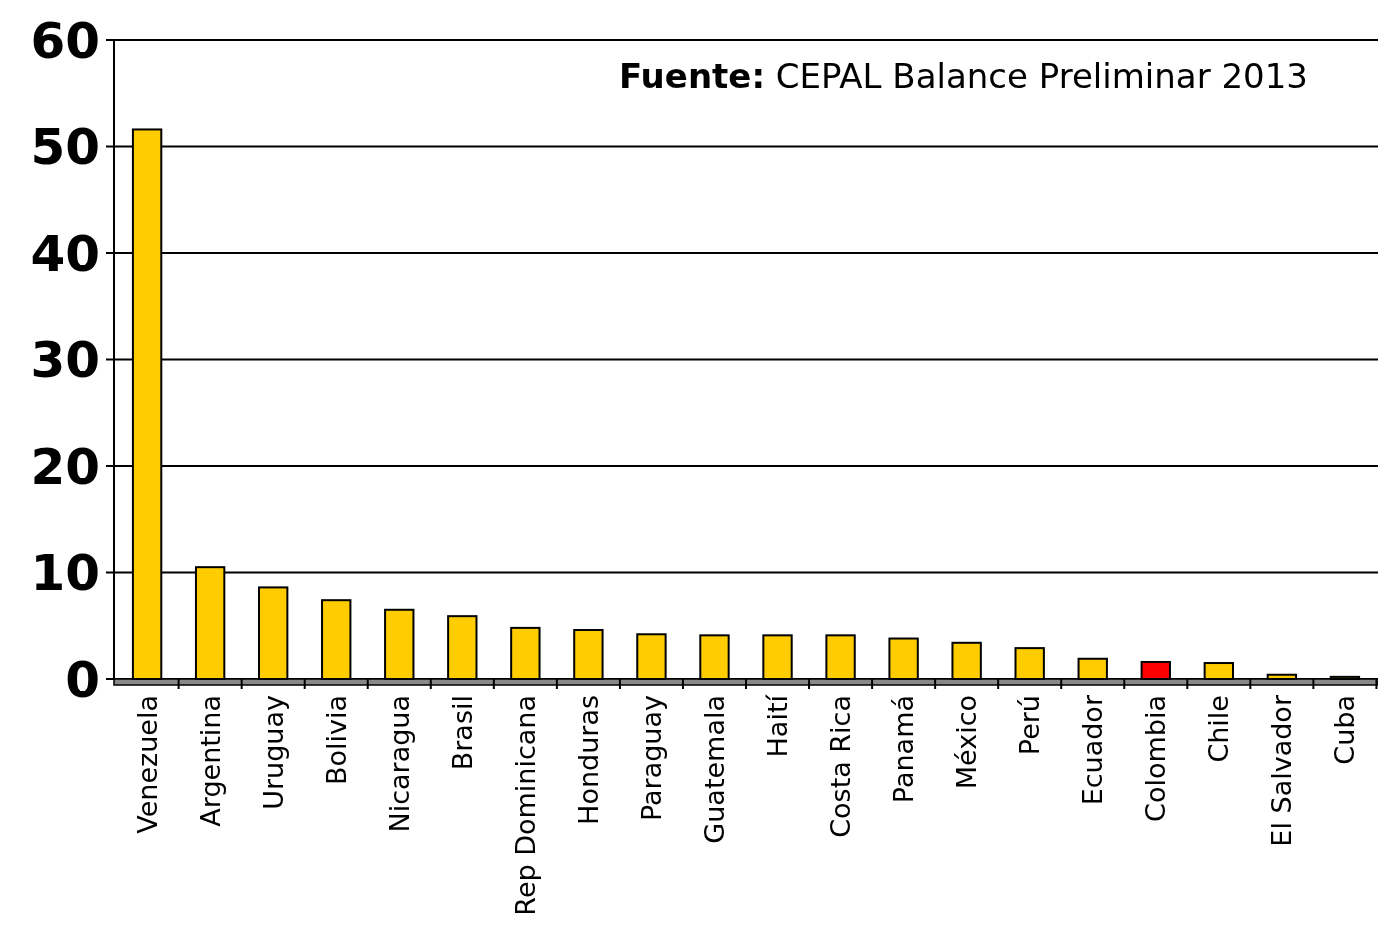 The width and height of the screenshot is (1387, 930). I want to click on y-tick-label: 10, so click(65, 573).